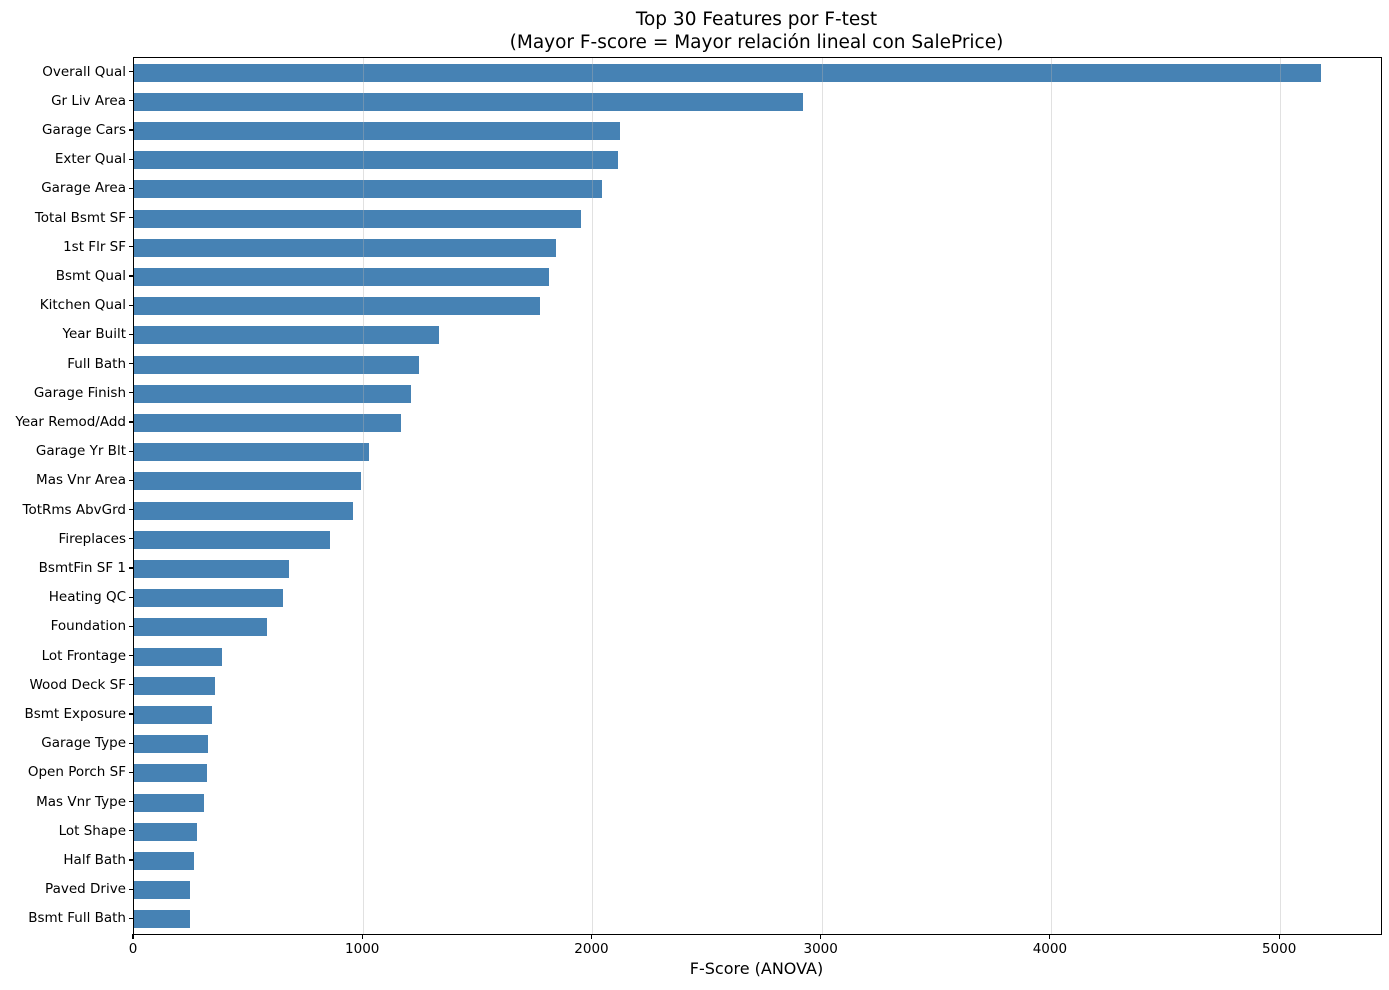  I want to click on y-tick-label-garage-area: Garage Area, so click(83, 188).